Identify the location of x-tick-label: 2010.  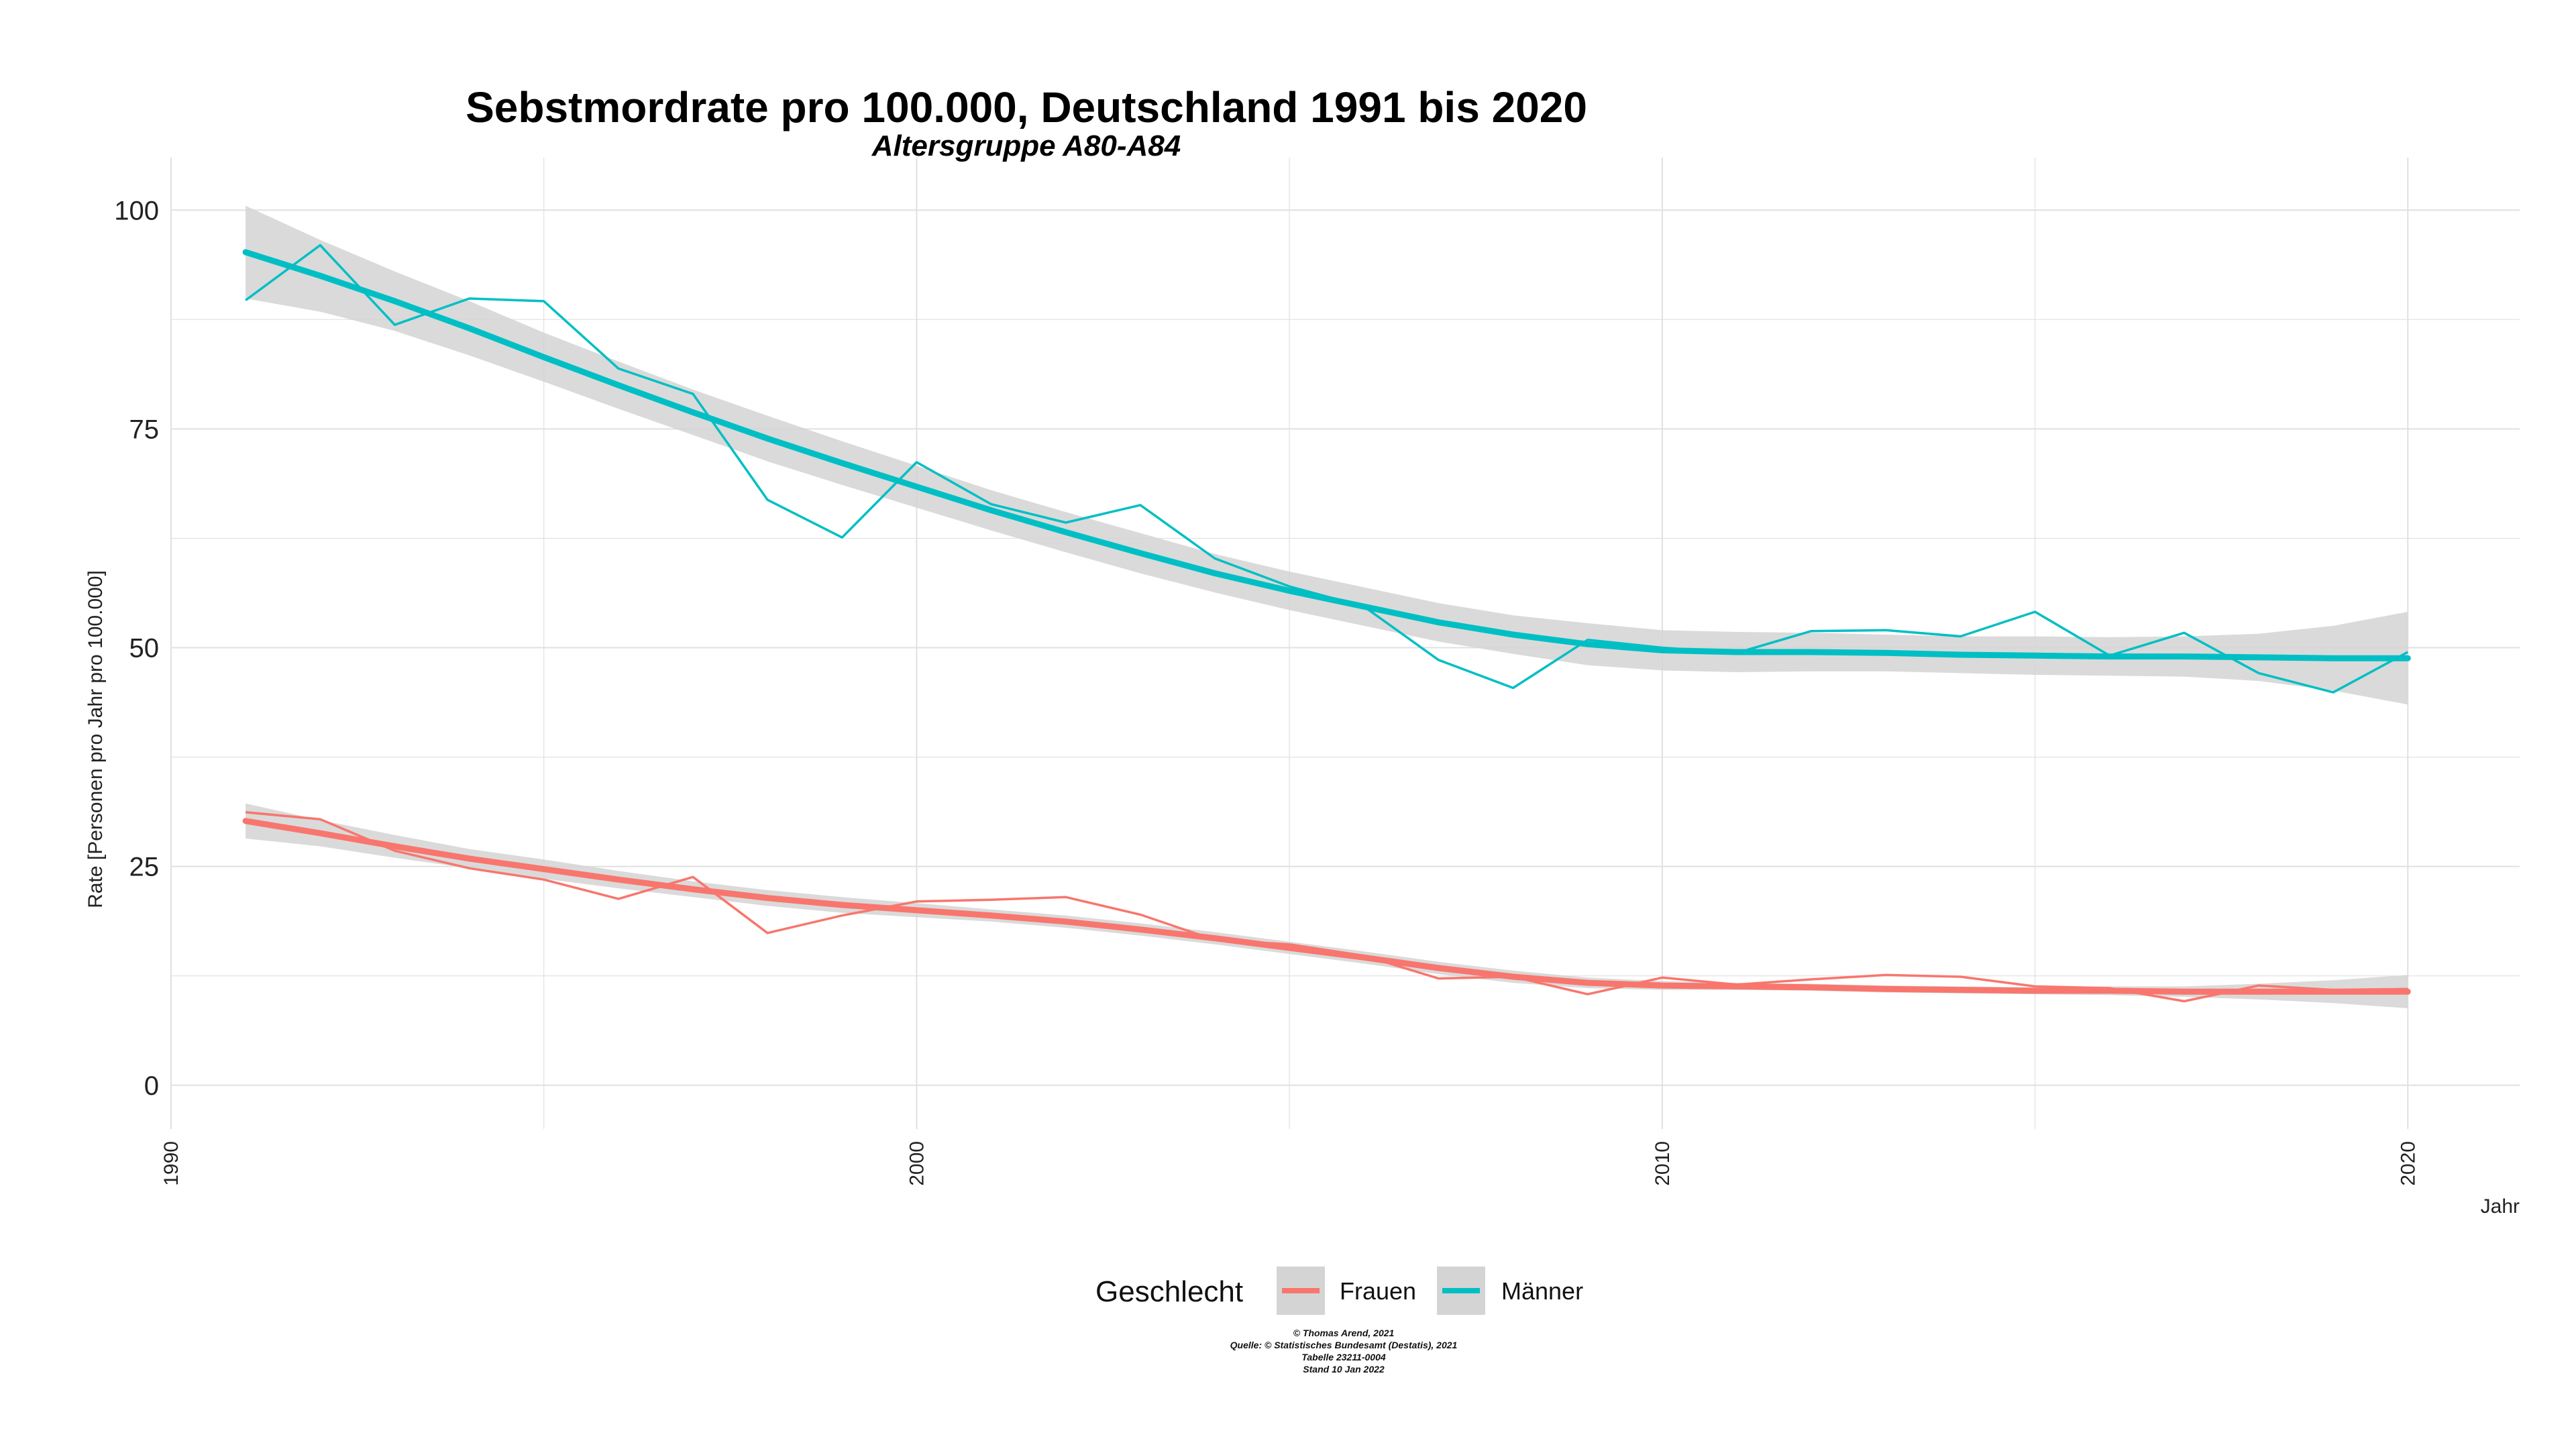
(1663, 1163).